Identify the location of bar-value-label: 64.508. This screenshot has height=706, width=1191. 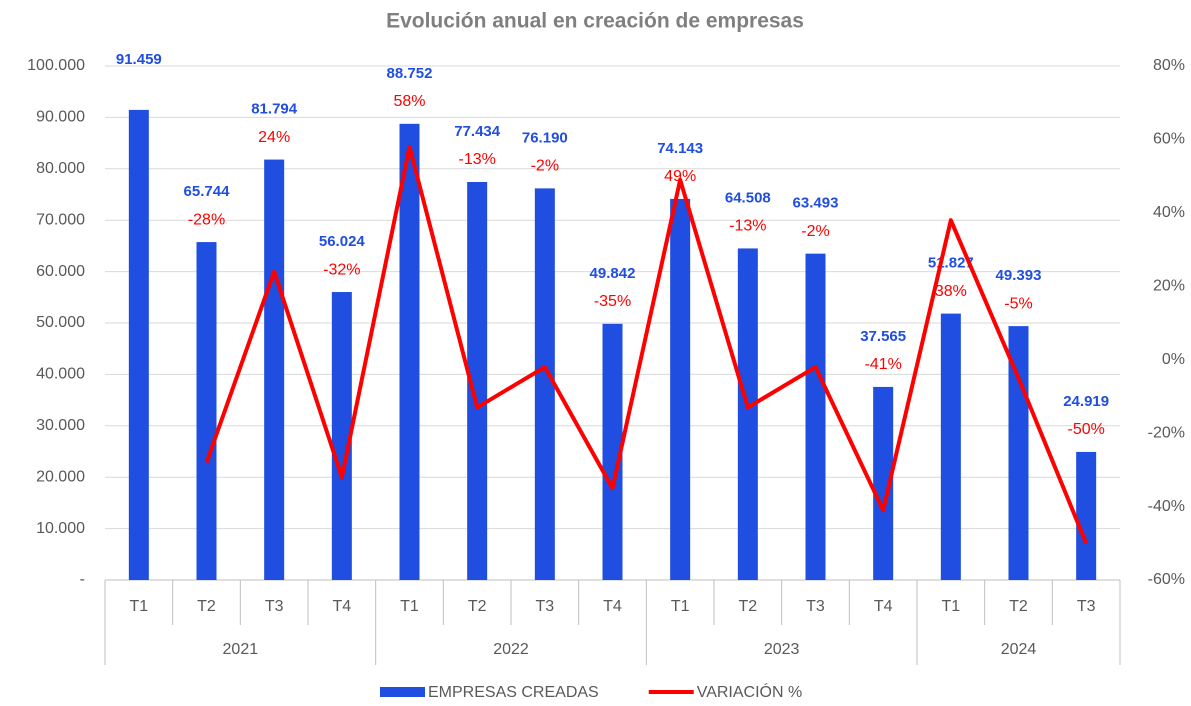
(748, 197).